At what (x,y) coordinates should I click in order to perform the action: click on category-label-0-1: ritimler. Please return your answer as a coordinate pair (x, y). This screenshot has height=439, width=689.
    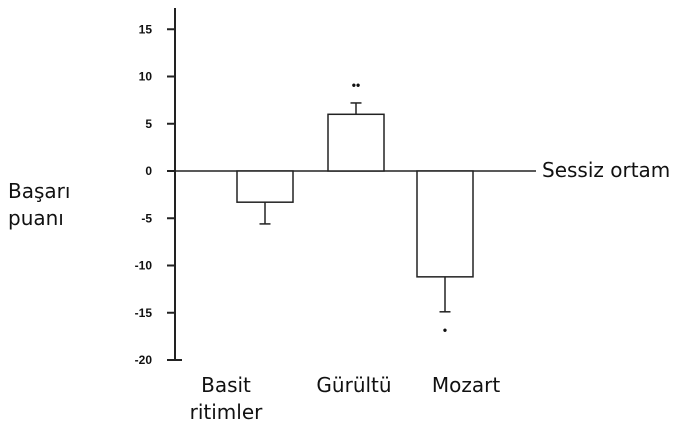
    Looking at the image, I should click on (227, 412).